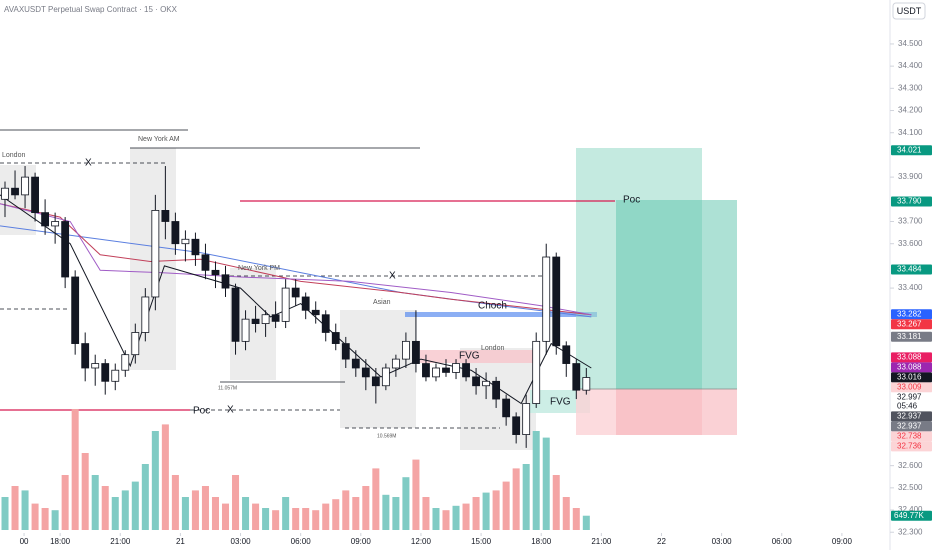  Describe the element at coordinates (676, 294) in the screenshot. I see `position-profit` at that location.